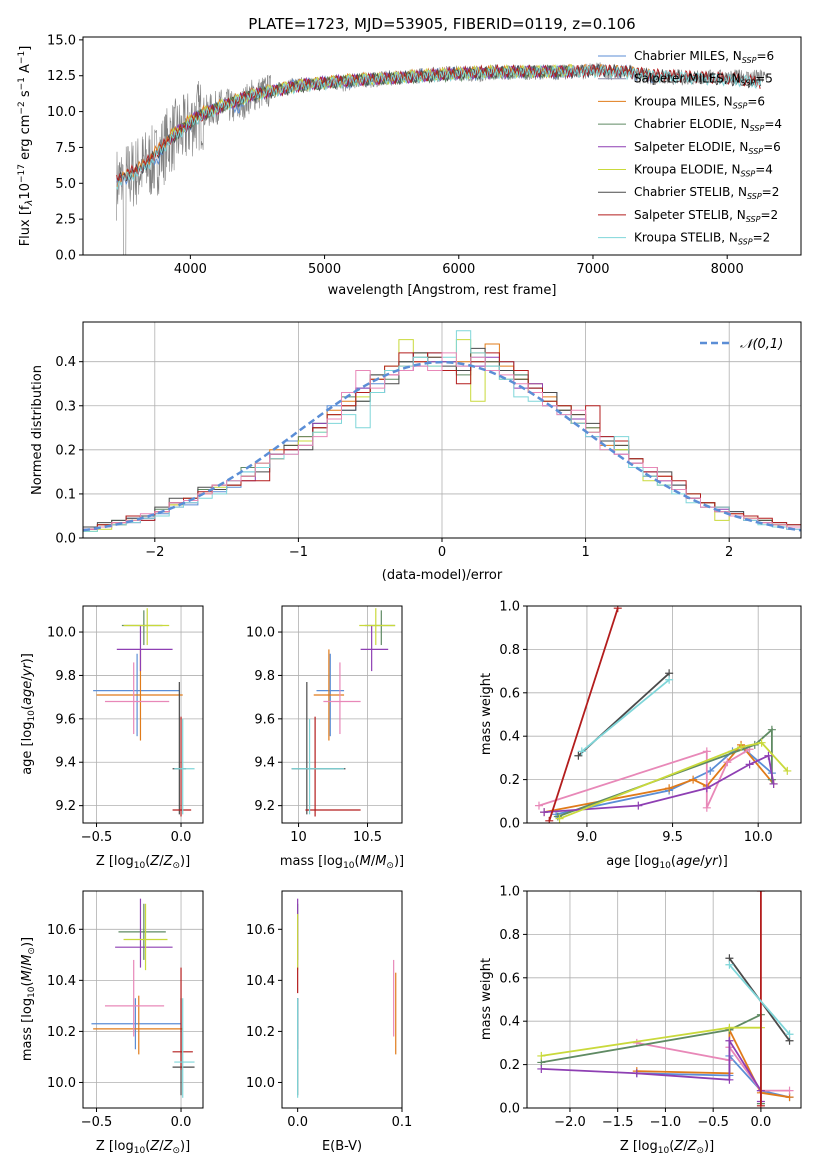  I want to click on age-vs-metallicity-plot-area, so click(143, 714).